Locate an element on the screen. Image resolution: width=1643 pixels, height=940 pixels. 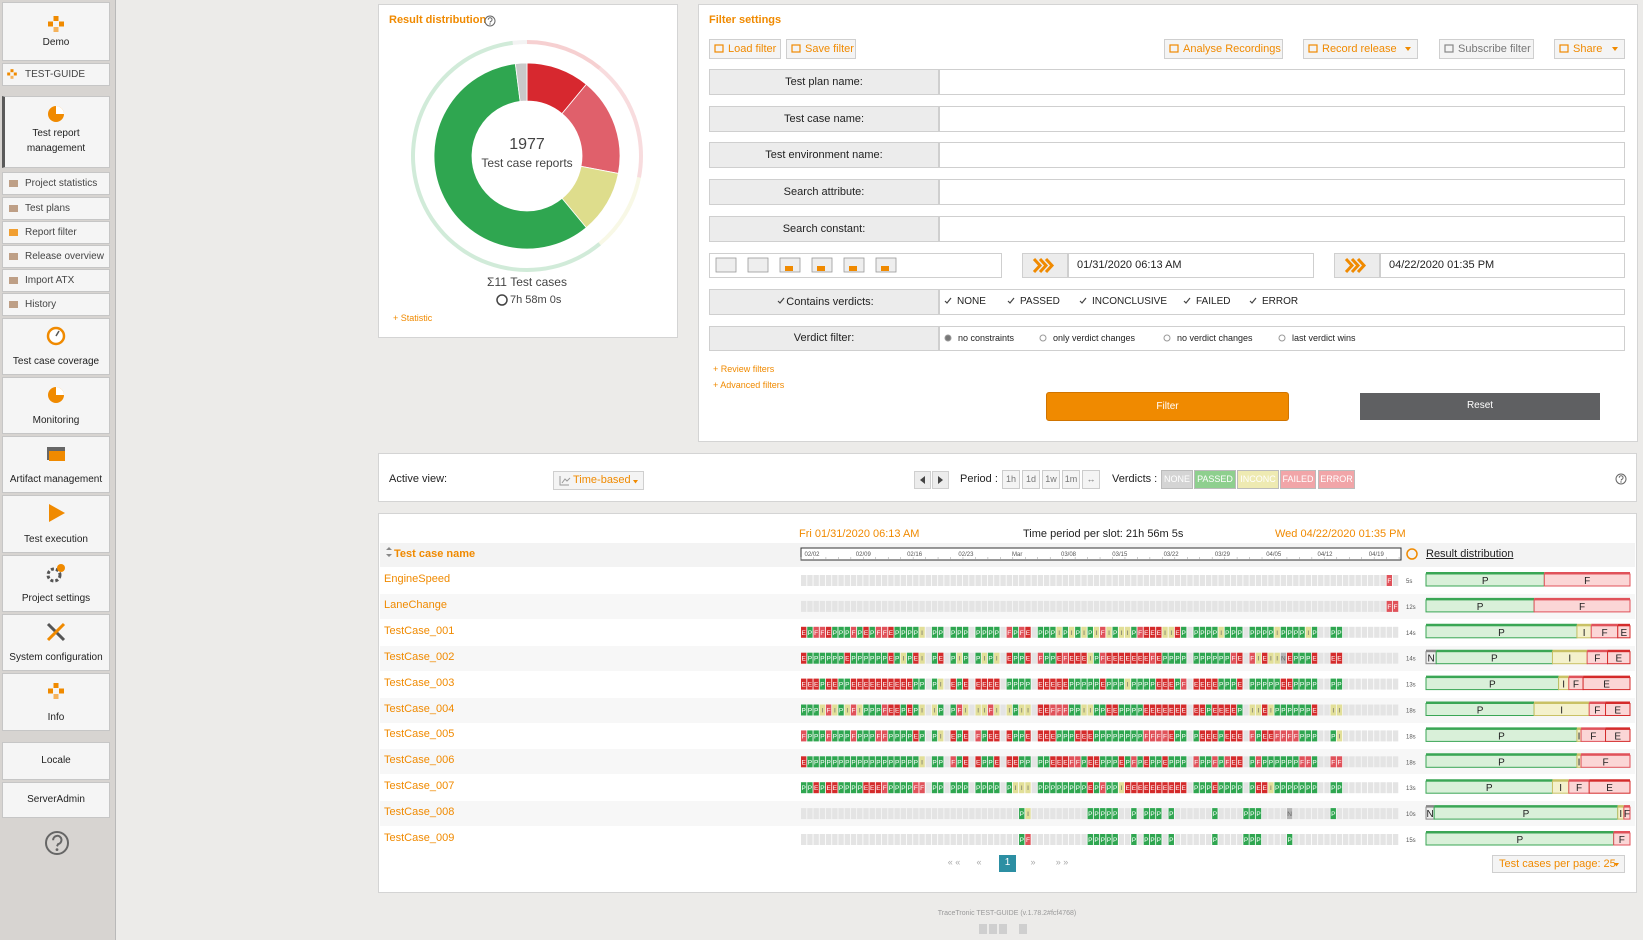
pagination-button: « « is located at coordinates (954, 862).